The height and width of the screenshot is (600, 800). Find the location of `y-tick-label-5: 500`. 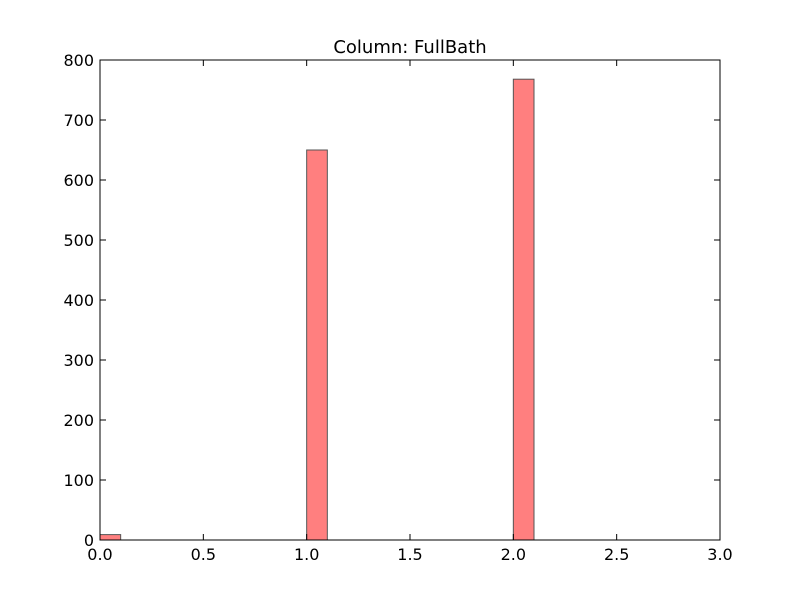

y-tick-label-5: 500 is located at coordinates (78, 240).